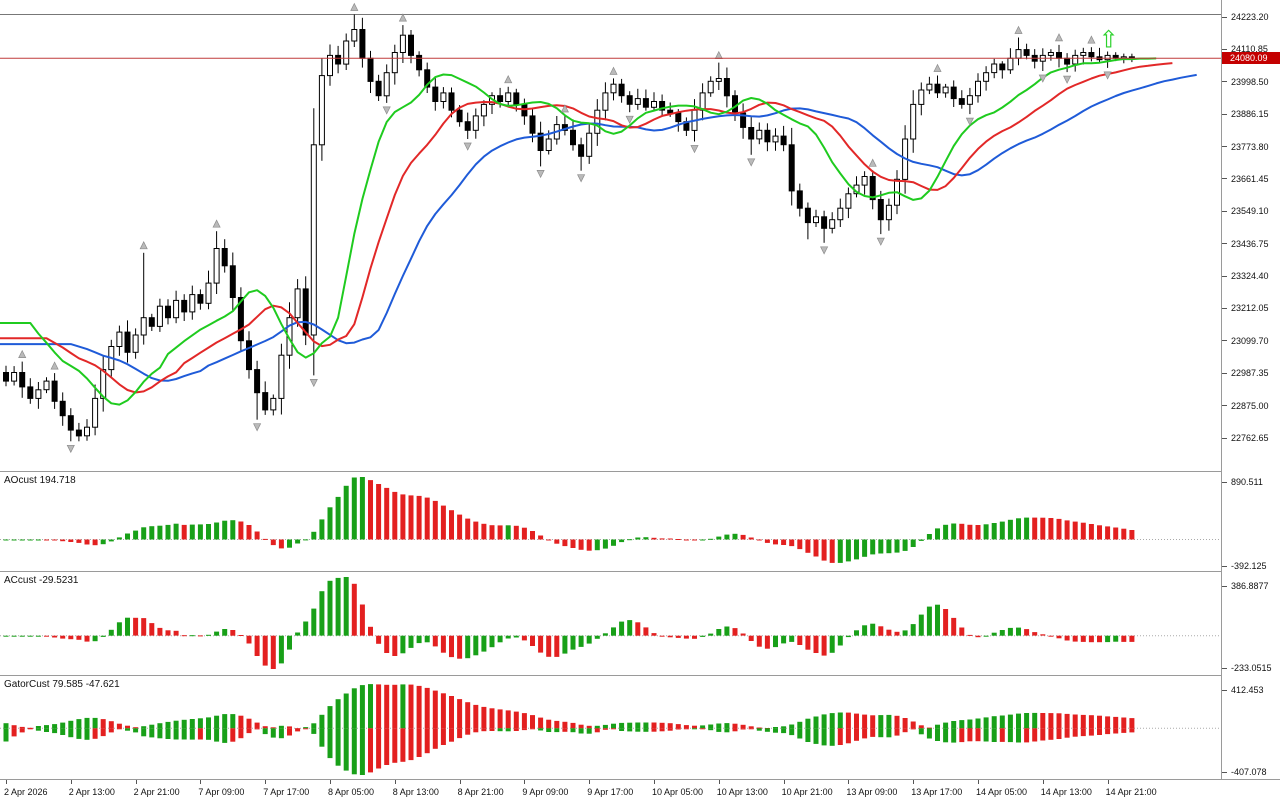  Describe the element at coordinates (1109, 40) in the screenshot. I see `buy-signal-arrow-icon: ⇧` at that location.